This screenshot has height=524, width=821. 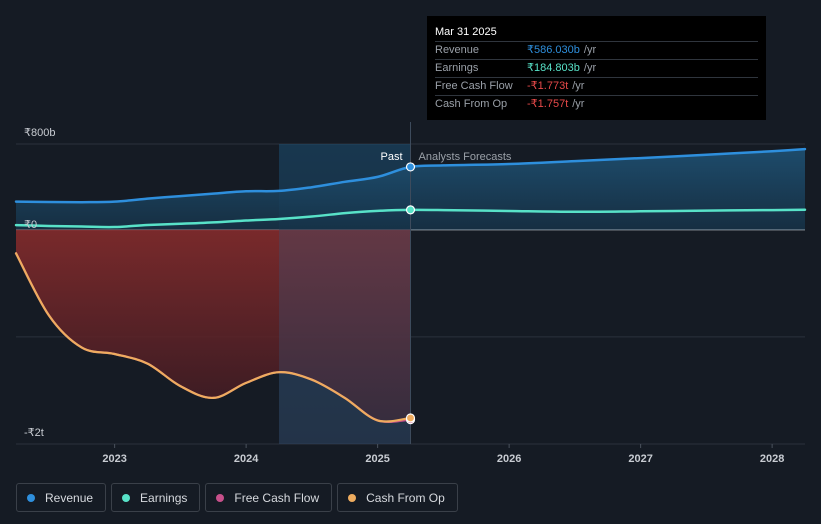 I want to click on tooltip-date: Mar 31 2025, so click(x=466, y=32).